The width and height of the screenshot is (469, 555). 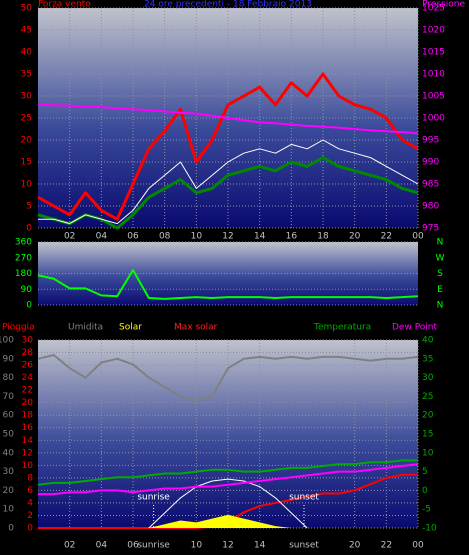 I want to click on y-tick-label: 270, so click(x=23, y=258).